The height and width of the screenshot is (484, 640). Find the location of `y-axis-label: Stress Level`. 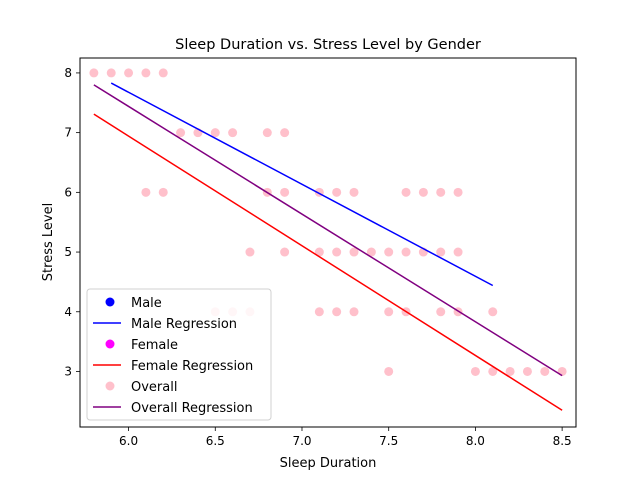

y-axis-label: Stress Level is located at coordinates (48, 242).